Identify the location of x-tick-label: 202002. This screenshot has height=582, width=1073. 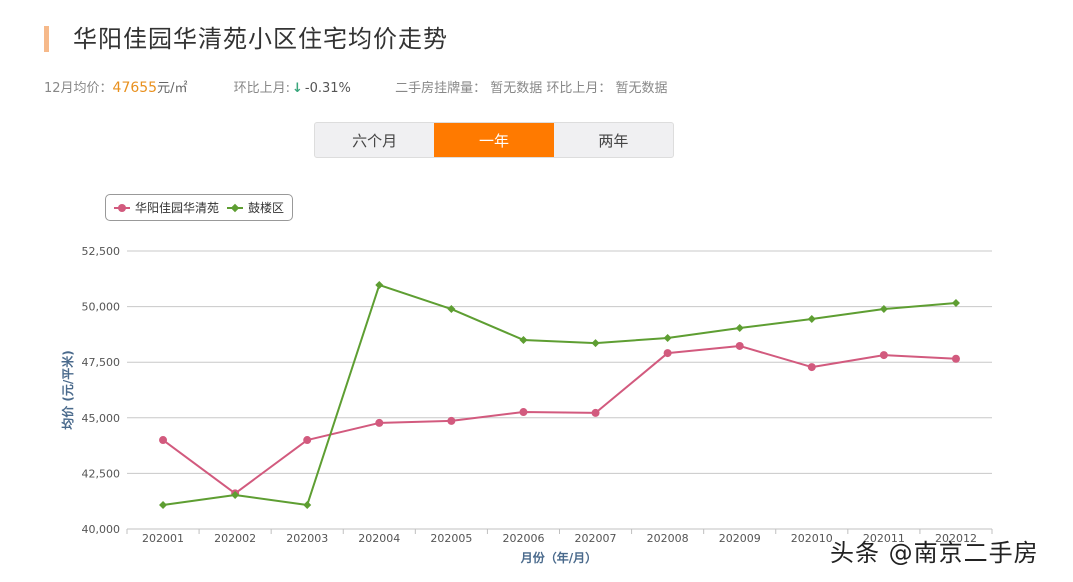
(235, 538).